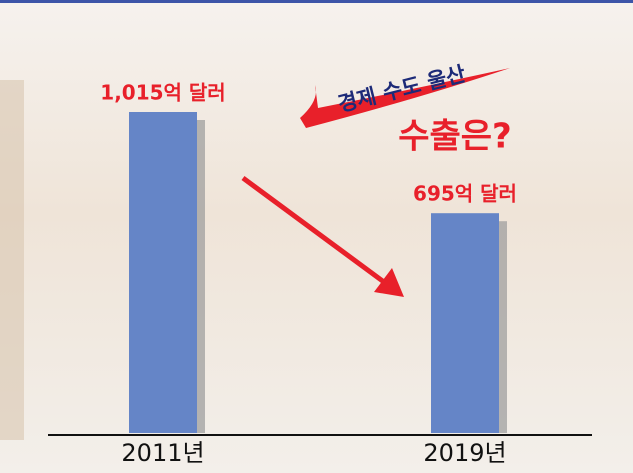 The height and width of the screenshot is (473, 633). I want to click on arrow-head, so click(389, 282).